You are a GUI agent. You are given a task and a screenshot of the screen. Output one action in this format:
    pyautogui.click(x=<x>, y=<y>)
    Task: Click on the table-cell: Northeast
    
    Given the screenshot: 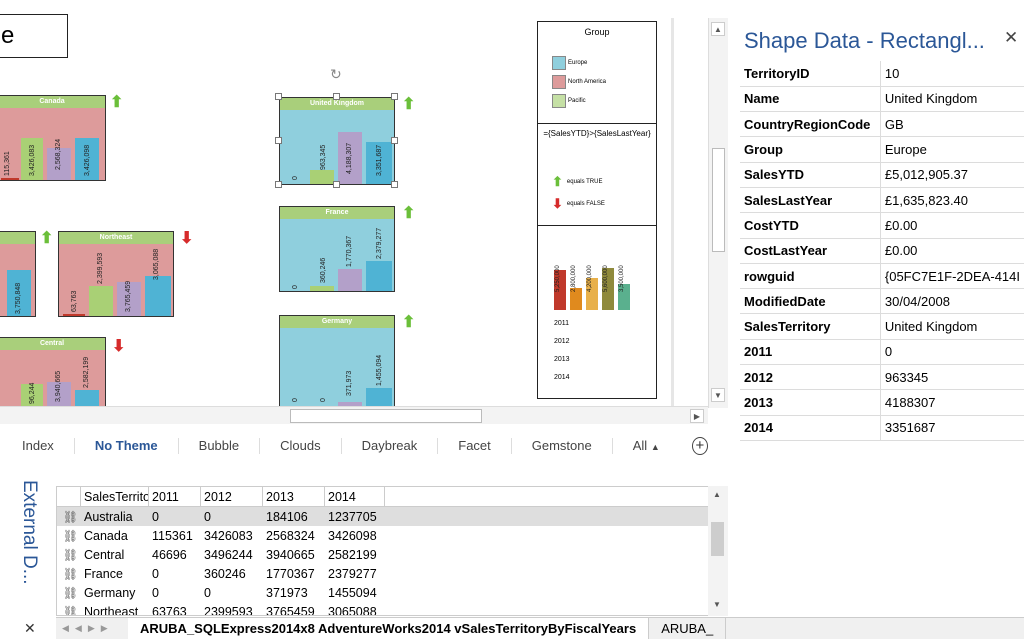 What is the action you would take?
    pyautogui.click(x=111, y=610)
    